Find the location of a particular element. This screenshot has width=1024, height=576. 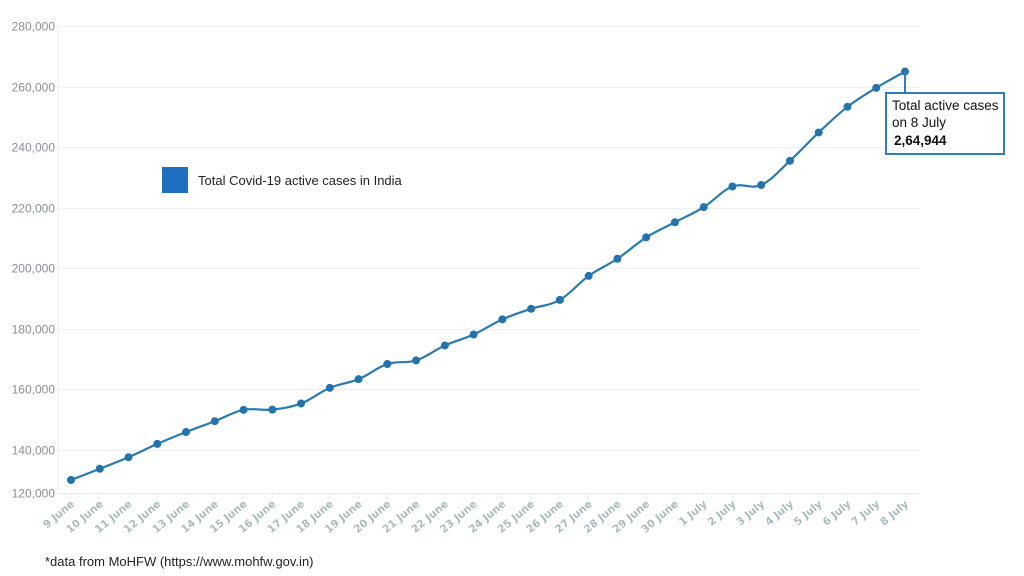

y-tick-label: 140,000 is located at coordinates (34, 451).